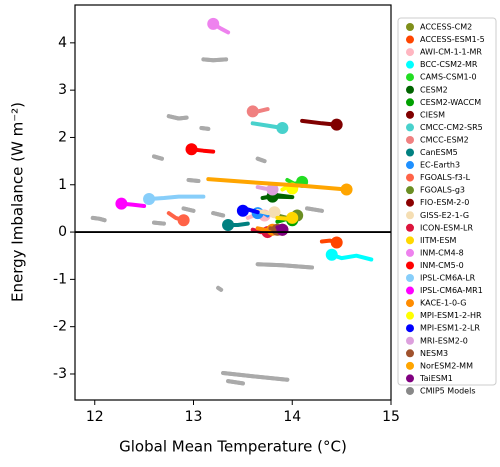  Describe the element at coordinates (452, 39) in the screenshot. I see `legend-label: ACCESS-ESM1-5` at that location.